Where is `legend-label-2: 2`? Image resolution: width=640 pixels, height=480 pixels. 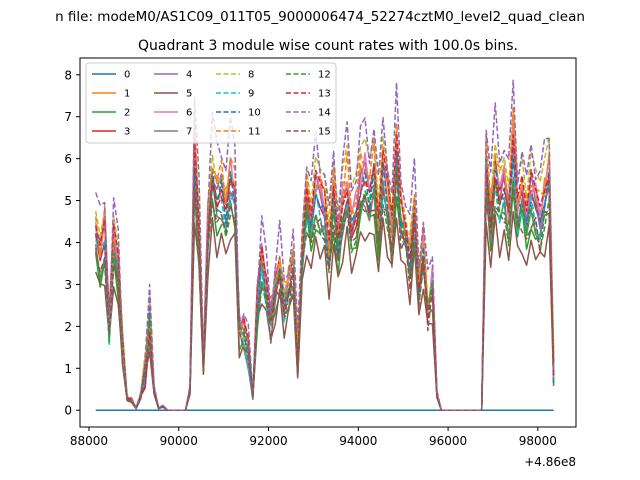
legend-label-2: 2 is located at coordinates (127, 113).